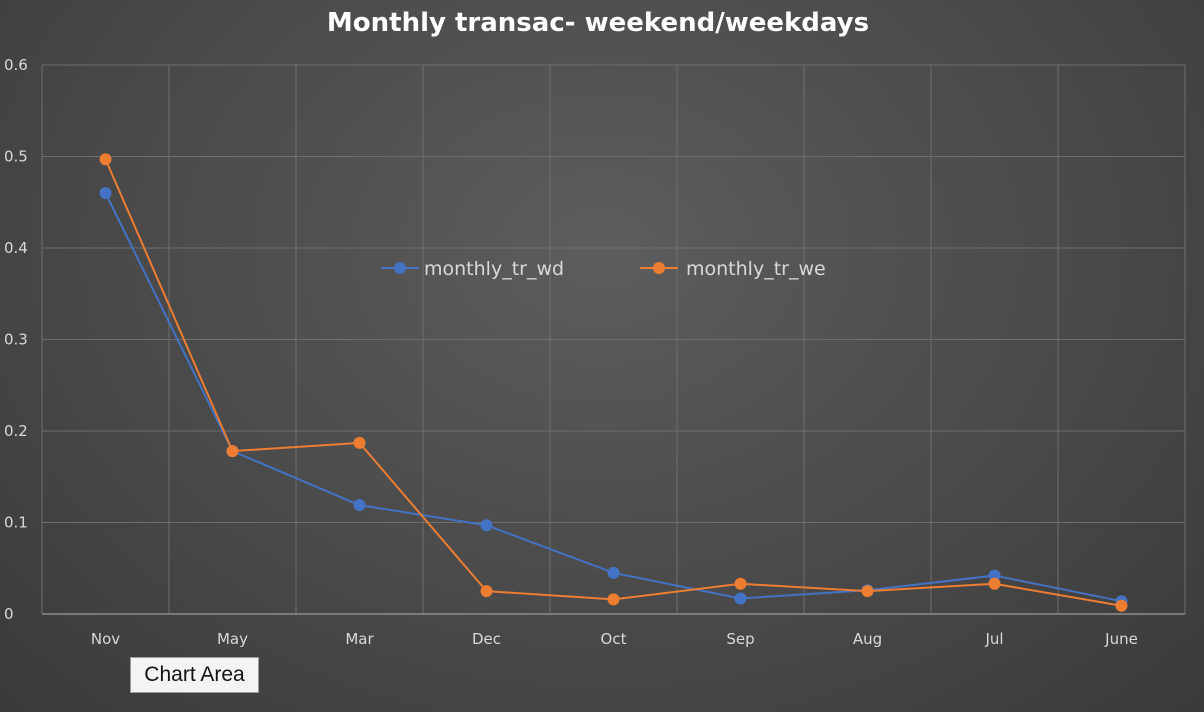 The width and height of the screenshot is (1204, 712). Describe the element at coordinates (598, 23) in the screenshot. I see `chart-title: Monthly transac- weekend/weekdays` at that location.